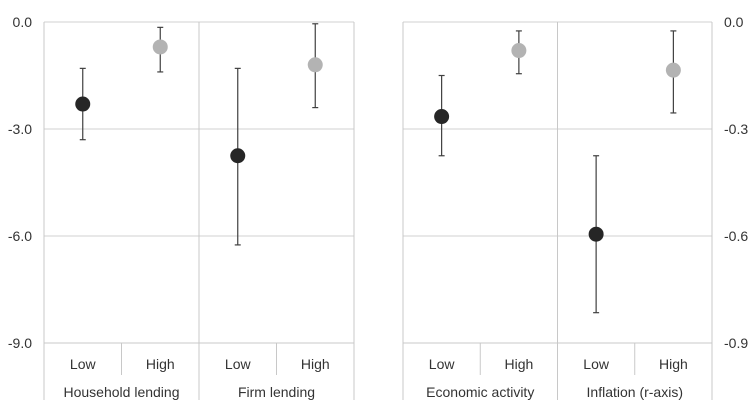  I want to click on y-tick-label: -0.3, so click(736, 129).